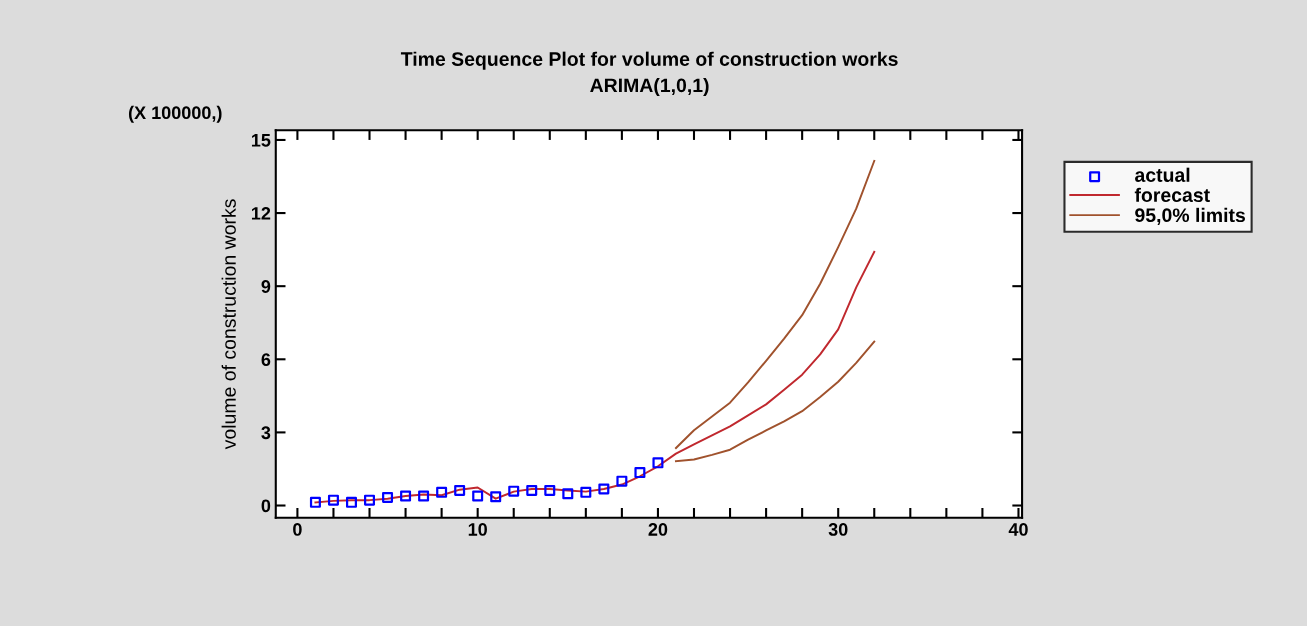  What do you see at coordinates (266, 360) in the screenshot?
I see `y-tick-label: 6` at bounding box center [266, 360].